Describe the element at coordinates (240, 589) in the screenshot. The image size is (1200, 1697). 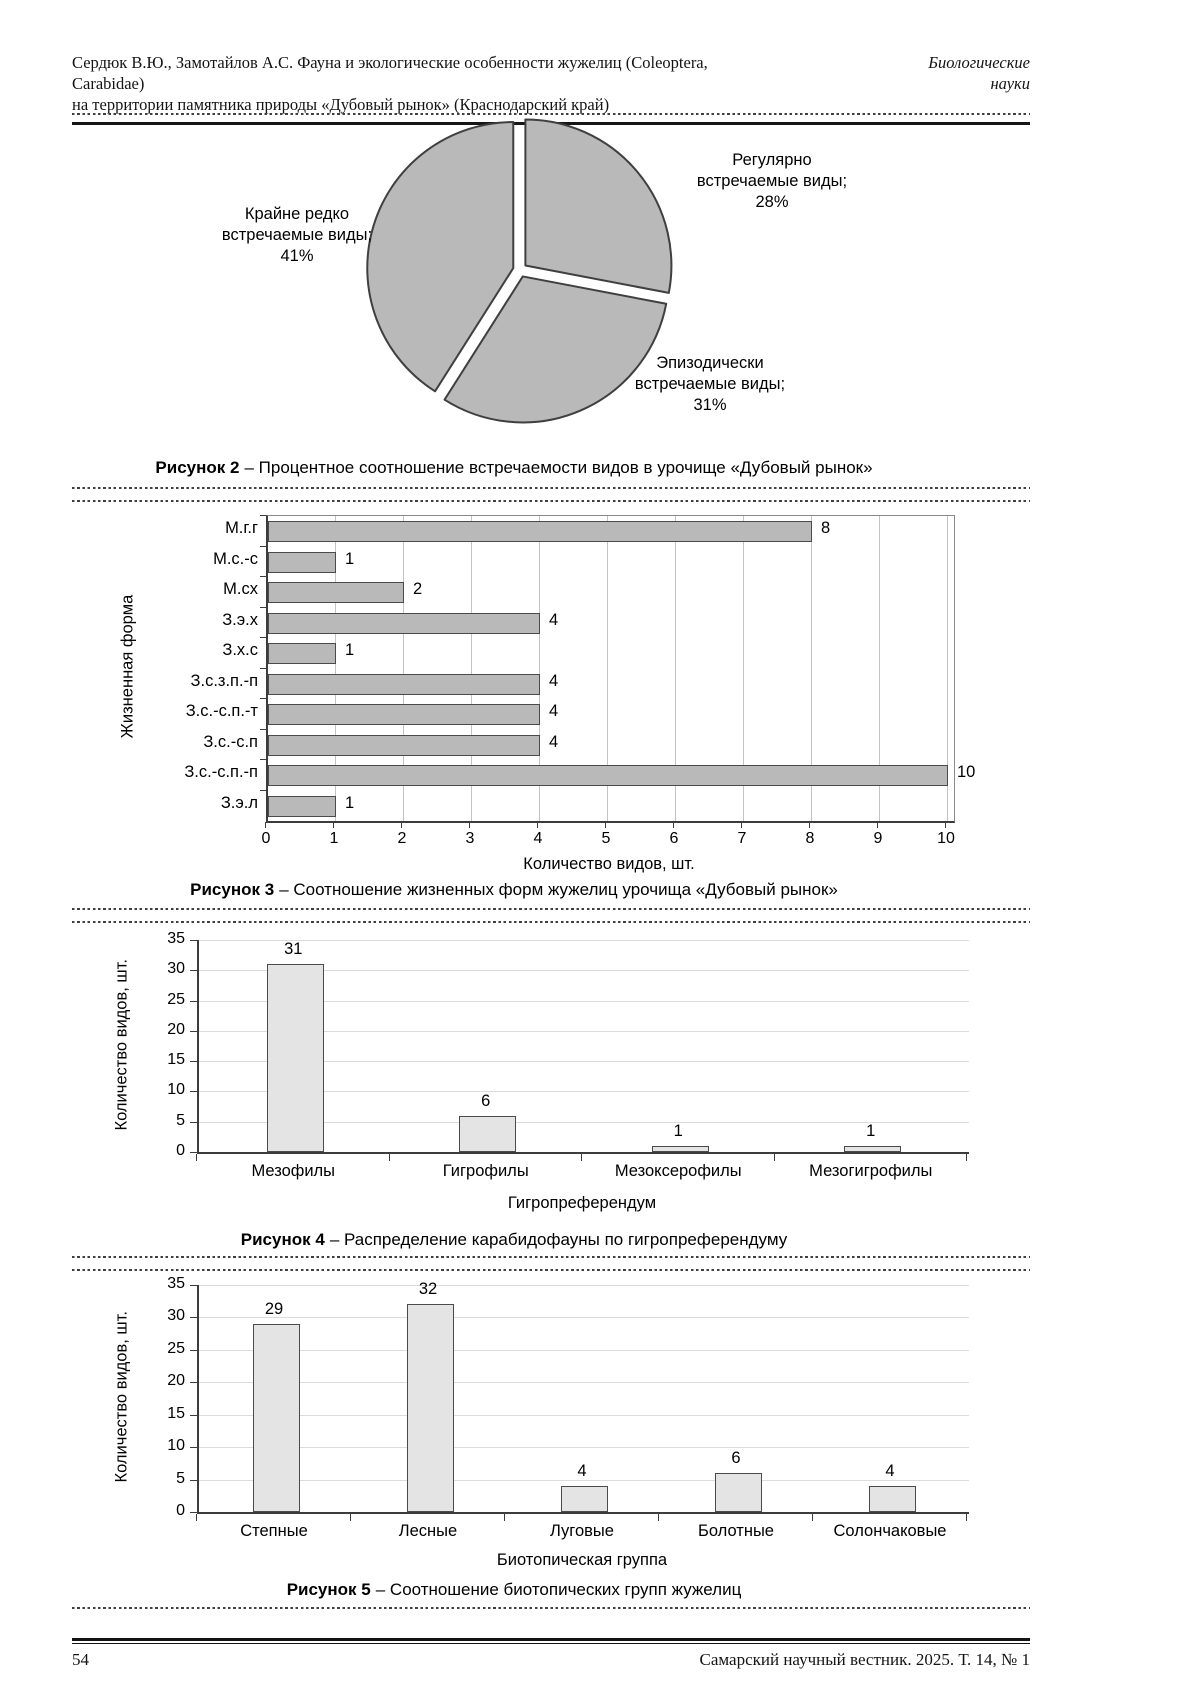
I see `fig3-category-label: М.сх` at that location.